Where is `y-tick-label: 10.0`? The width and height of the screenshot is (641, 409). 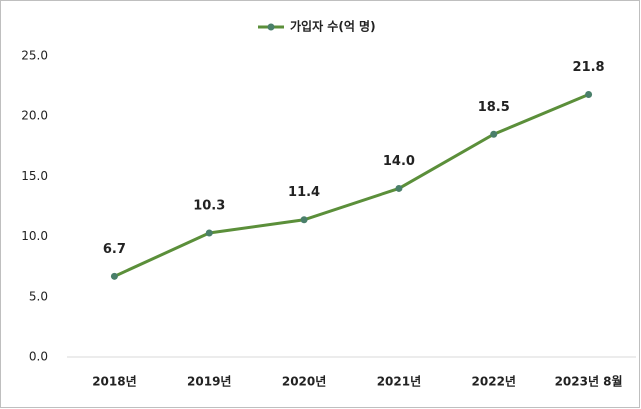
y-tick-label: 10.0 is located at coordinates (34, 236).